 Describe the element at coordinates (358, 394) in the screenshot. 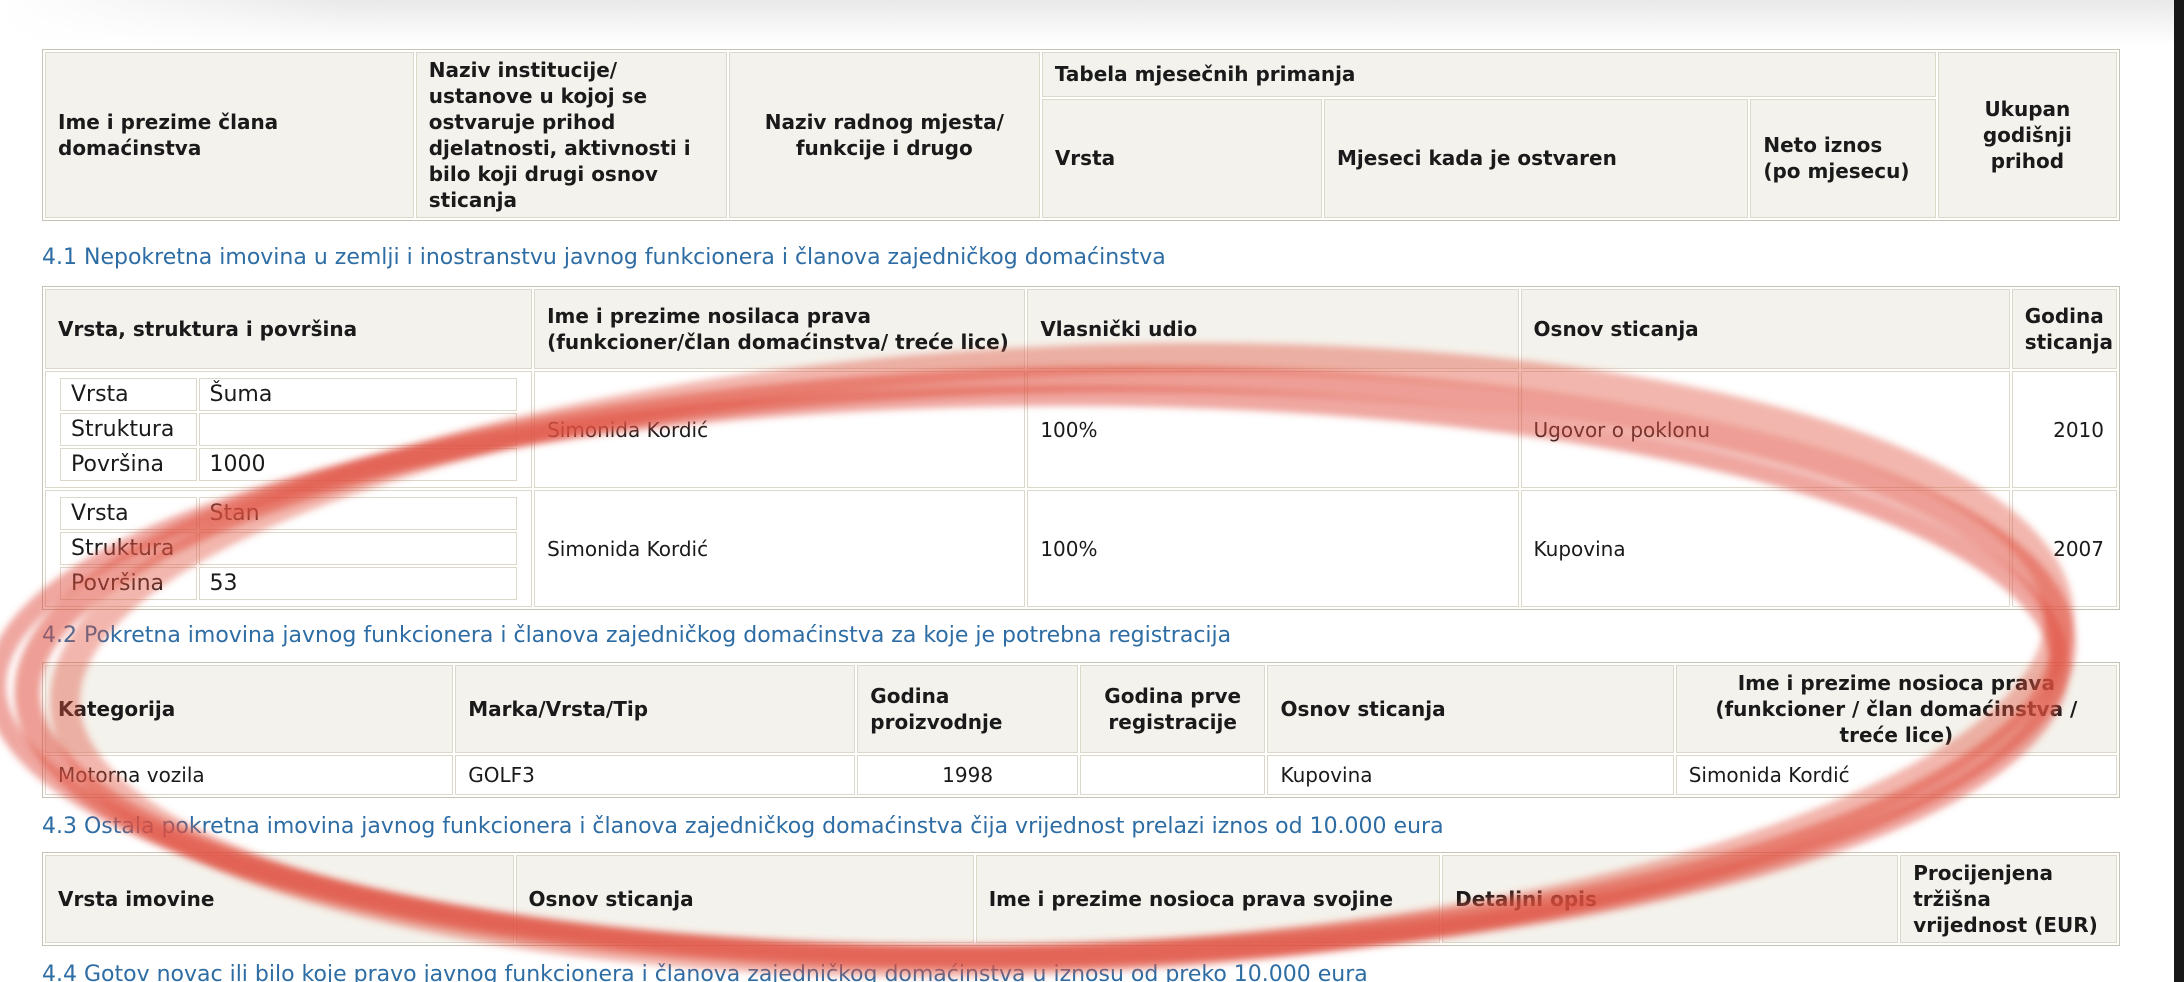

I see `subvalue-vrsta: Šuma` at that location.